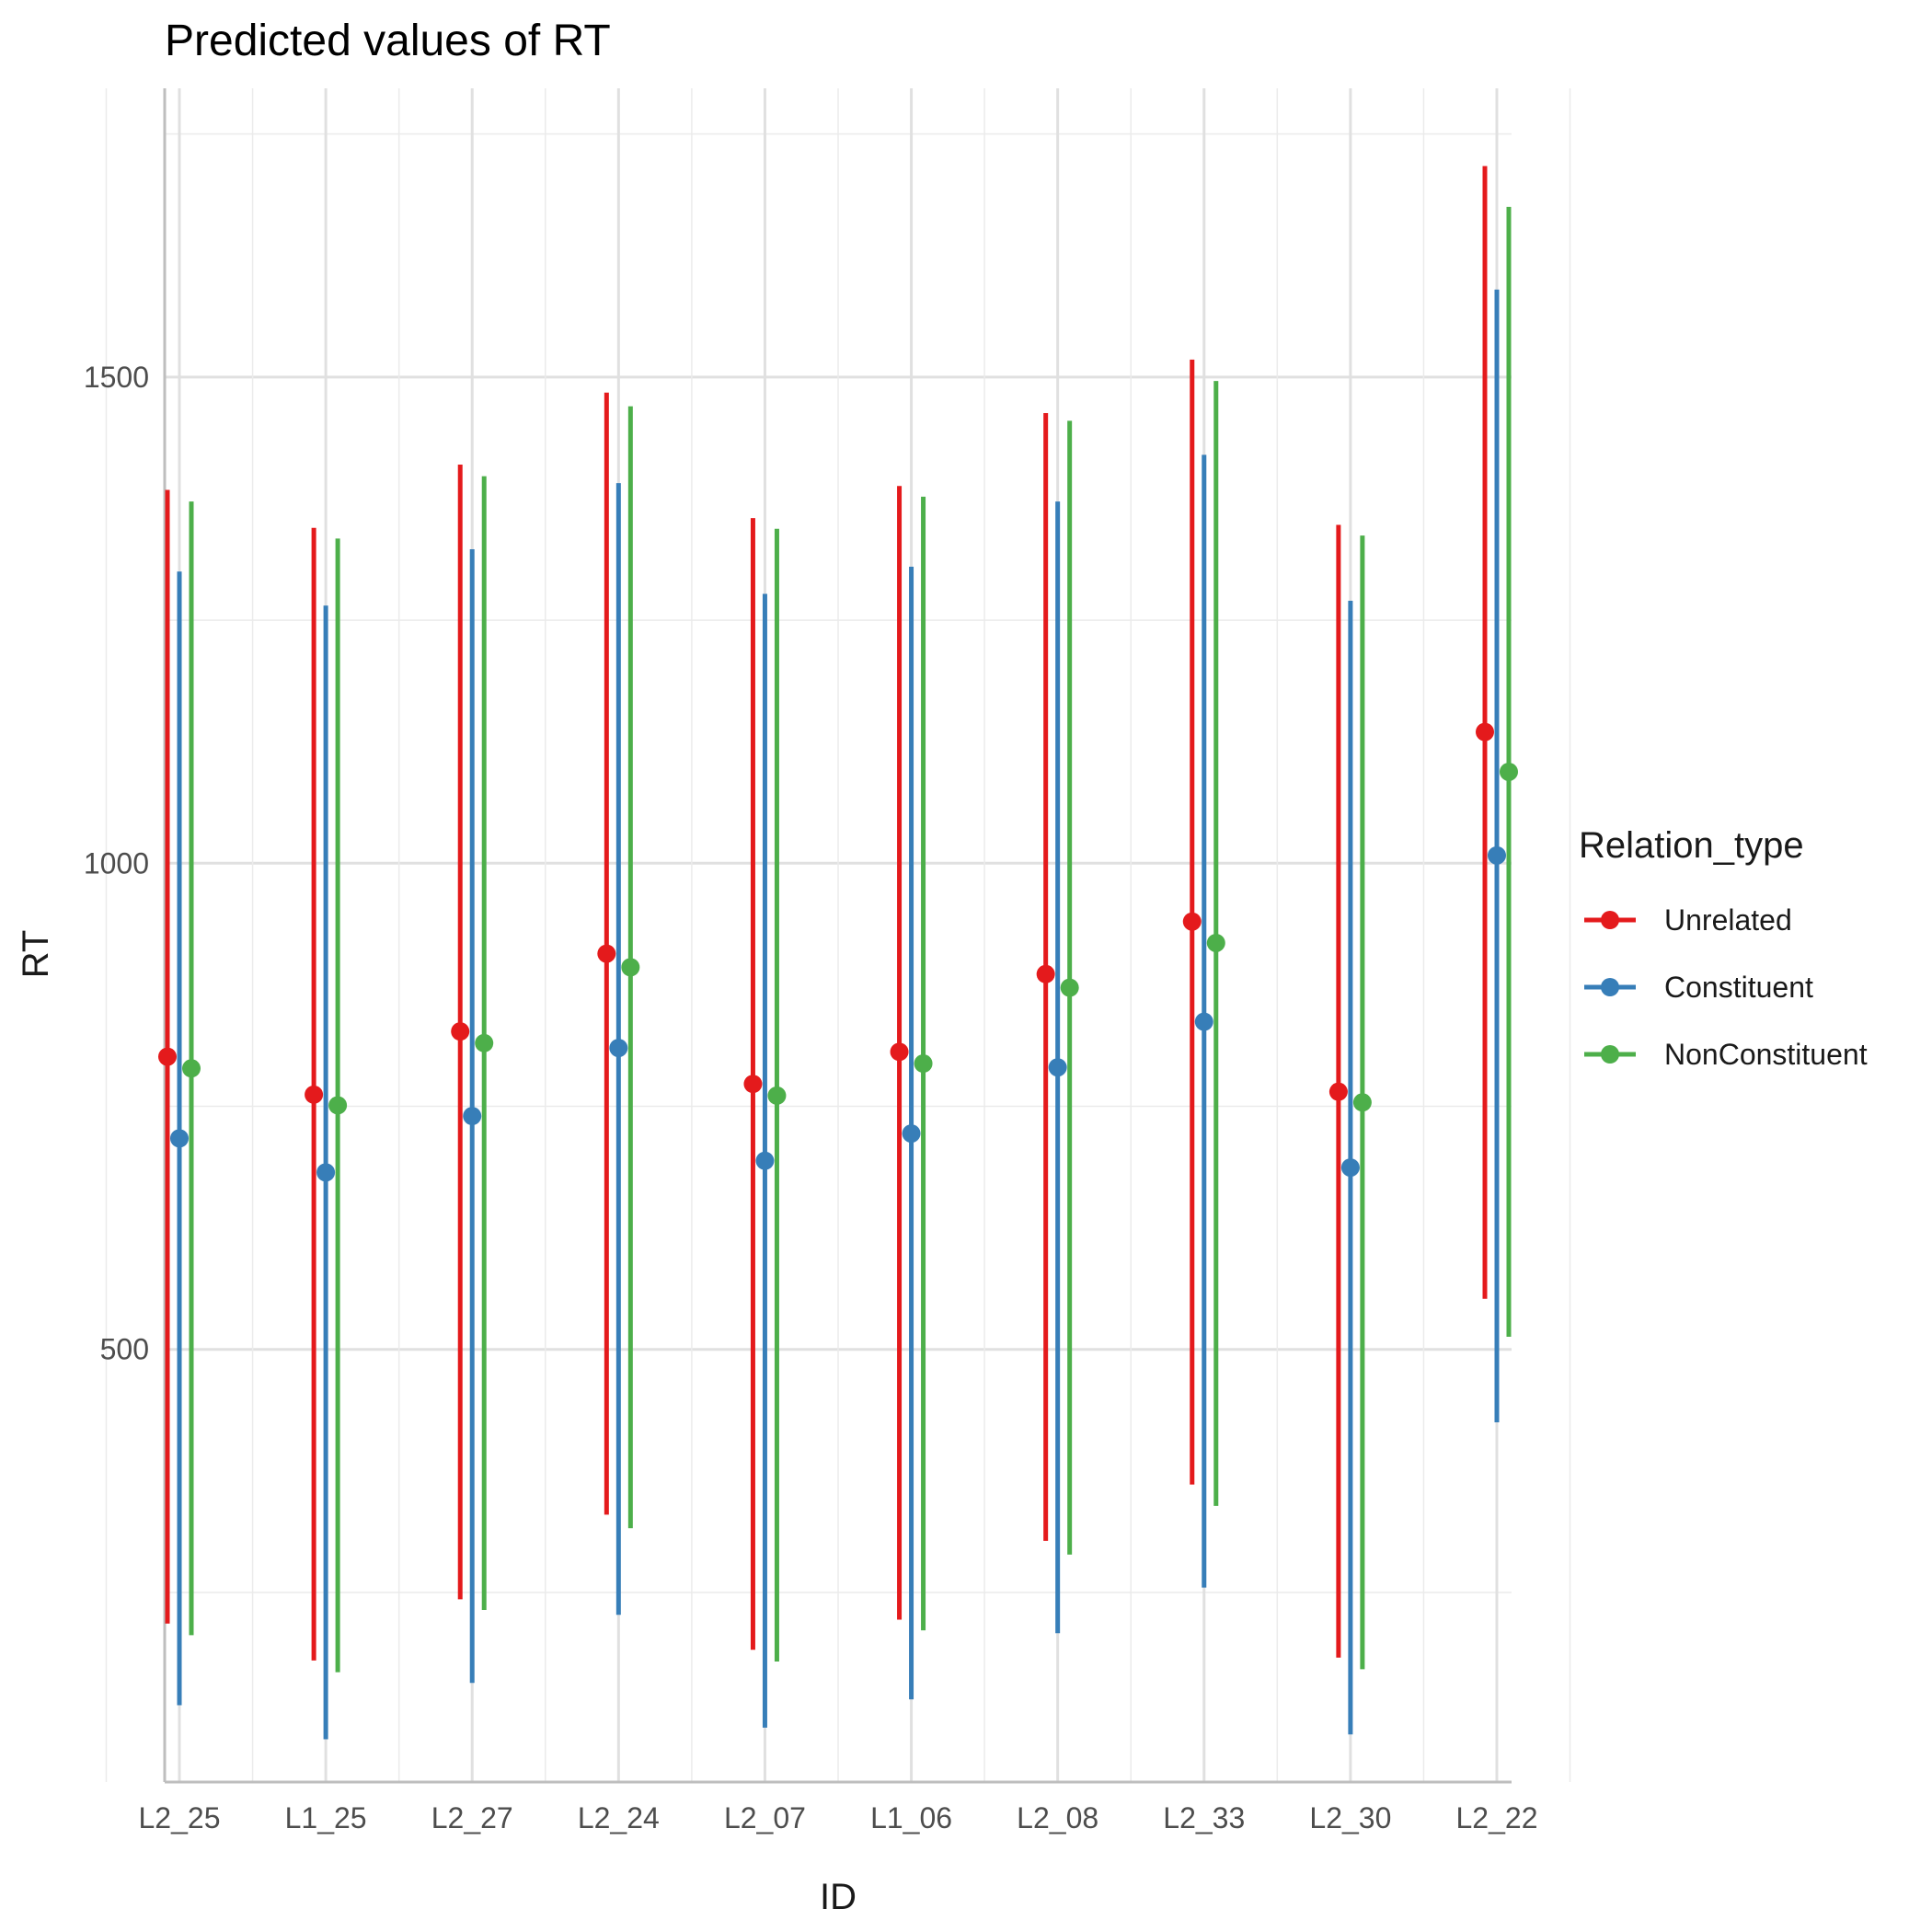  I want to click on y-tick-label: 1000, so click(116, 863).